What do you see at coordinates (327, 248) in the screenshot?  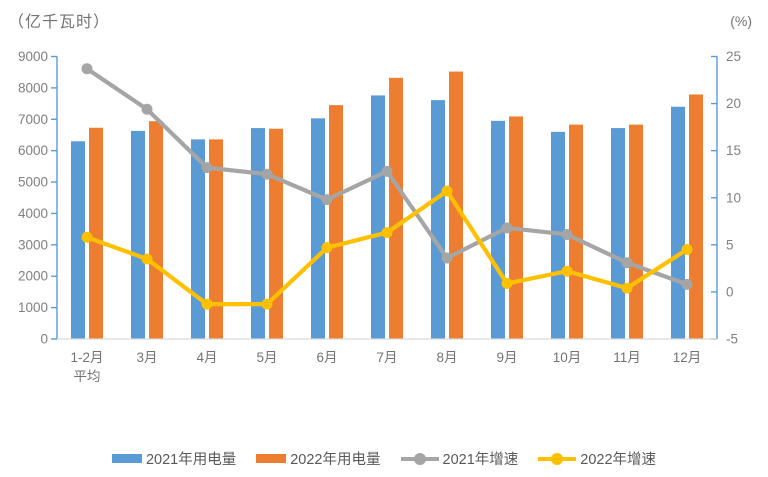 I see `point-2022年增速-6月` at bounding box center [327, 248].